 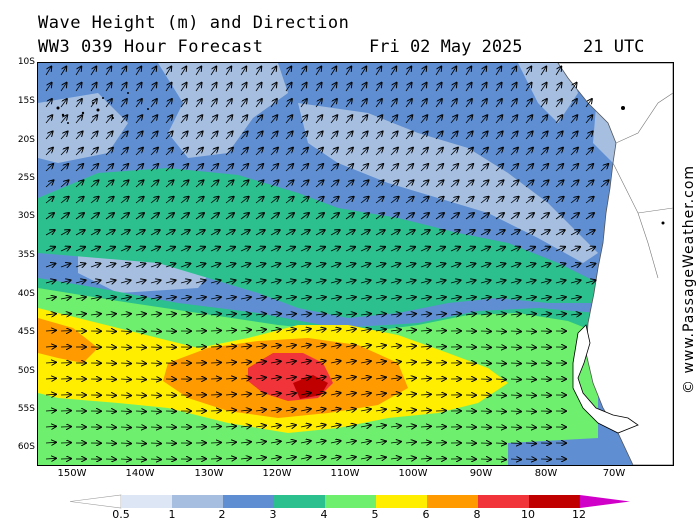 I want to click on lat-label: 30S, so click(x=26, y=216).